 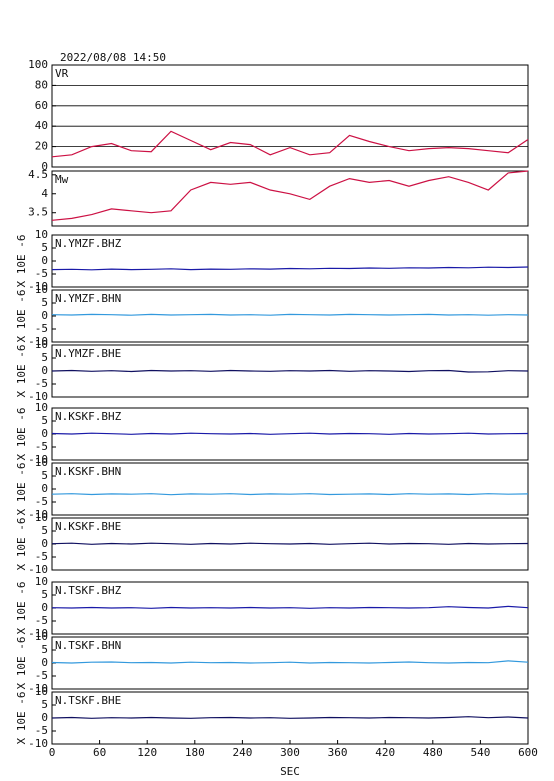 What do you see at coordinates (52, 752) in the screenshot?
I see `x-tick-label: 0` at bounding box center [52, 752].